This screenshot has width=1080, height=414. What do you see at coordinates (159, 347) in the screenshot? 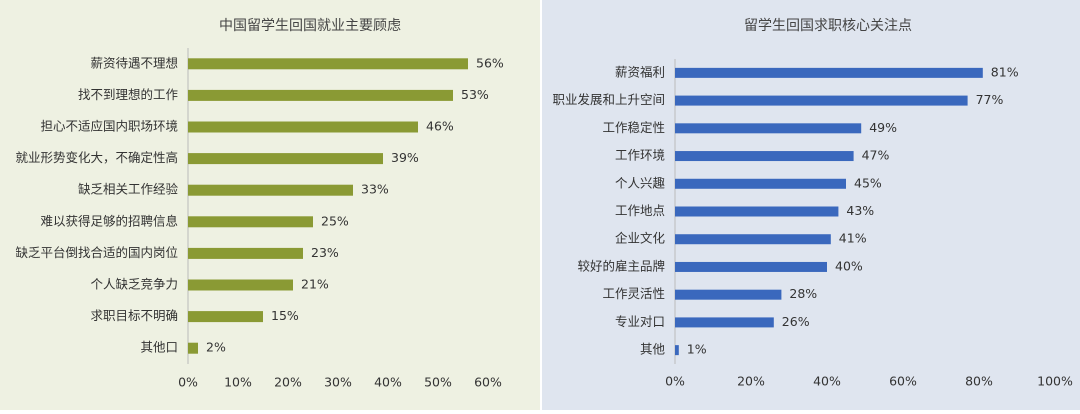
I see `y-tick-label: 其他口` at bounding box center [159, 347].